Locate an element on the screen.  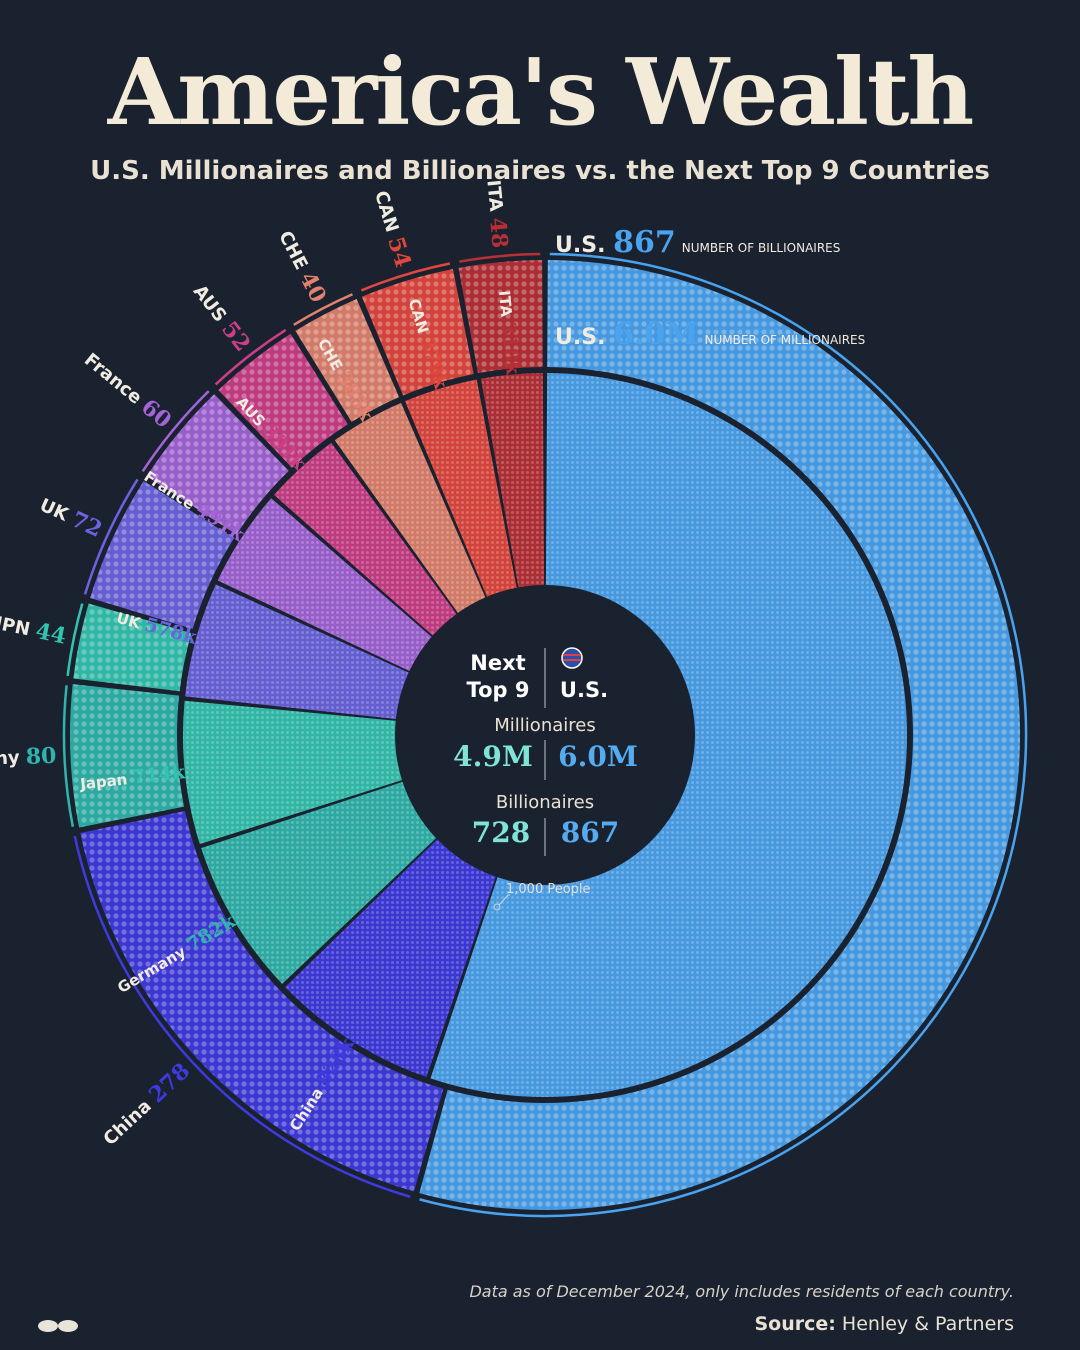
billionaires-label-uk: UK 72 is located at coordinates (71, 517).